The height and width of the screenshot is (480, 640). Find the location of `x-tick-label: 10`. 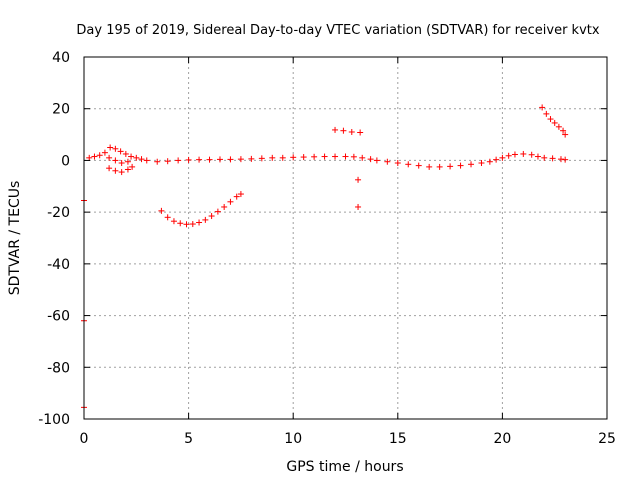

x-tick-label: 10 is located at coordinates (293, 439).